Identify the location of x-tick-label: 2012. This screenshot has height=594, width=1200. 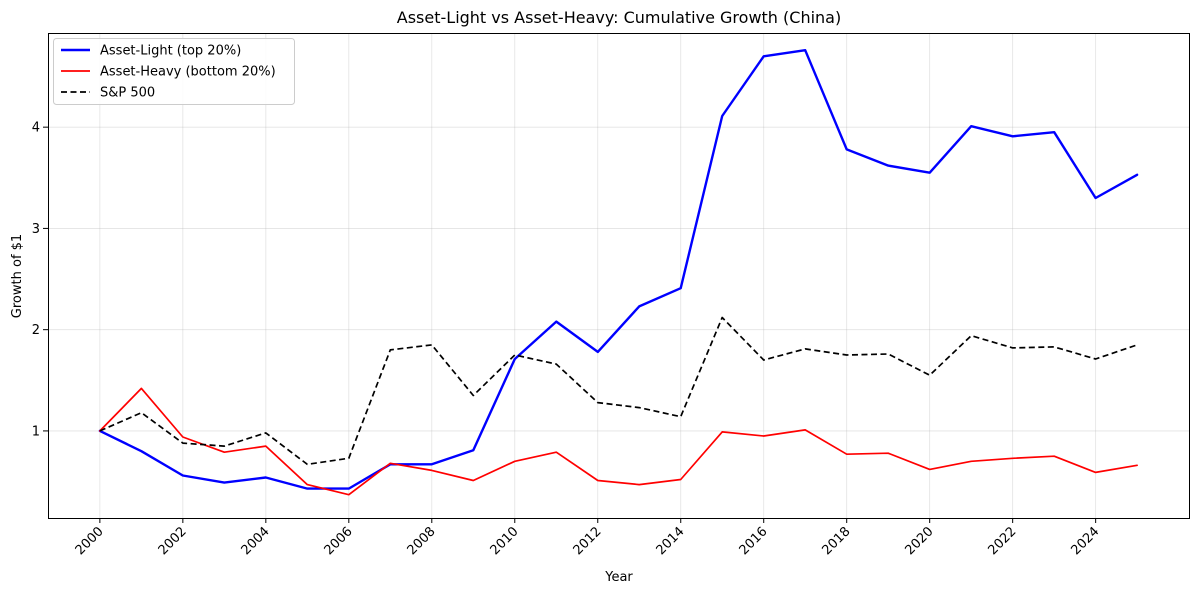
(588, 541).